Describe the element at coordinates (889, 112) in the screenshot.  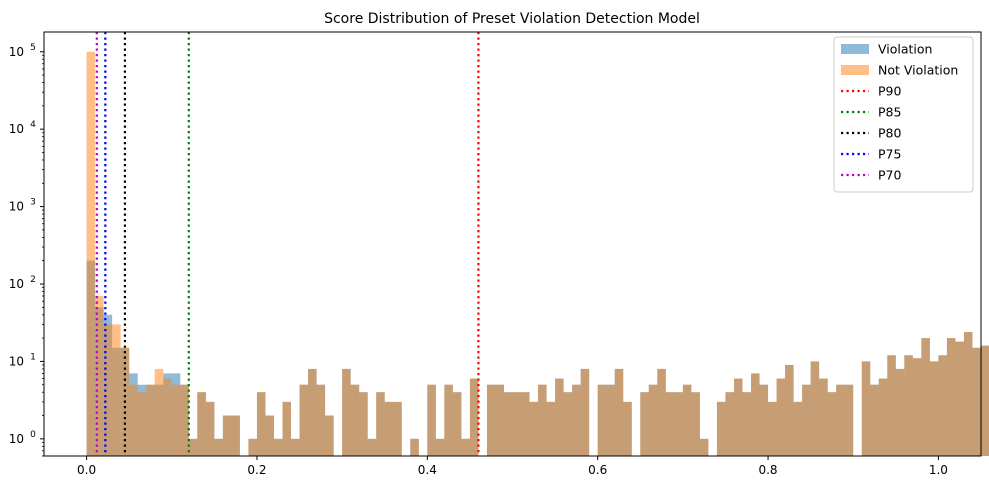
I see `legend-label: P85` at that location.